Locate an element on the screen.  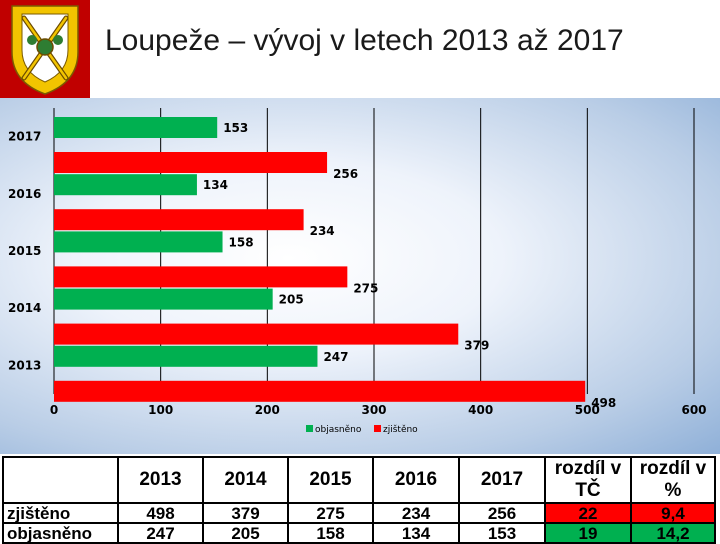
category-label: 2013 is located at coordinates (24, 365).